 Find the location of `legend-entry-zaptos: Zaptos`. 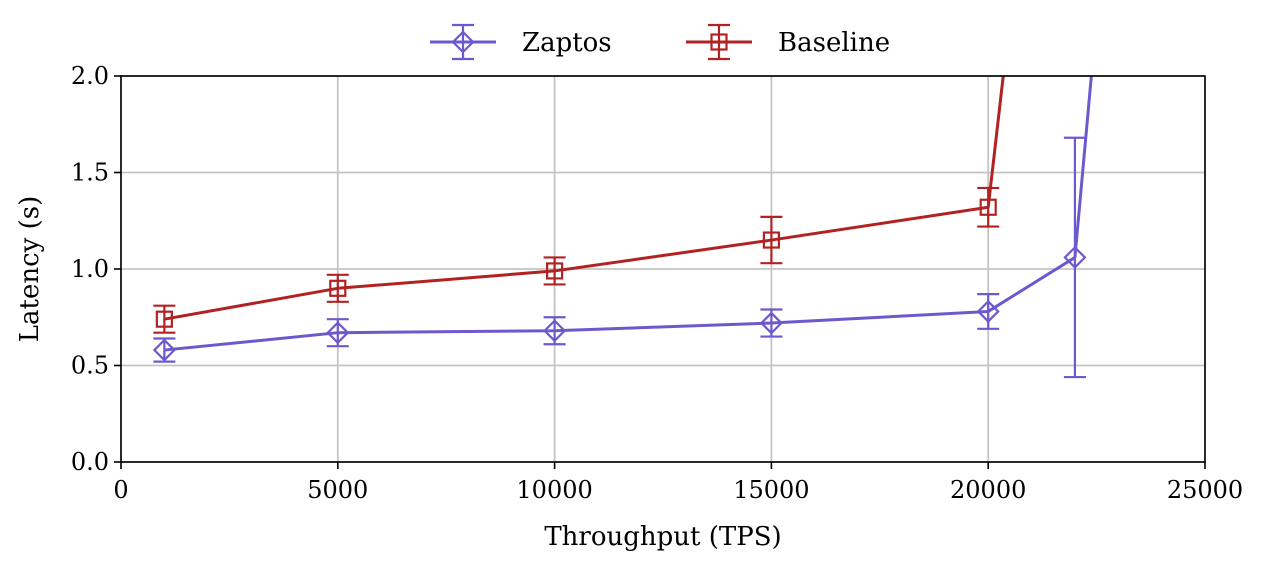

legend-entry-zaptos: Zaptos is located at coordinates (521, 42).